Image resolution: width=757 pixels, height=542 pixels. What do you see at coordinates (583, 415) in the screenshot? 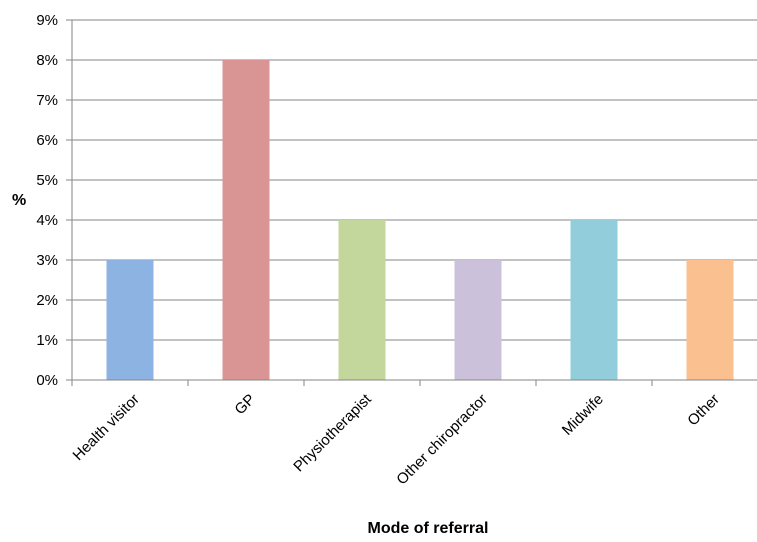
I see `x-tick-label: Midwife` at bounding box center [583, 415].